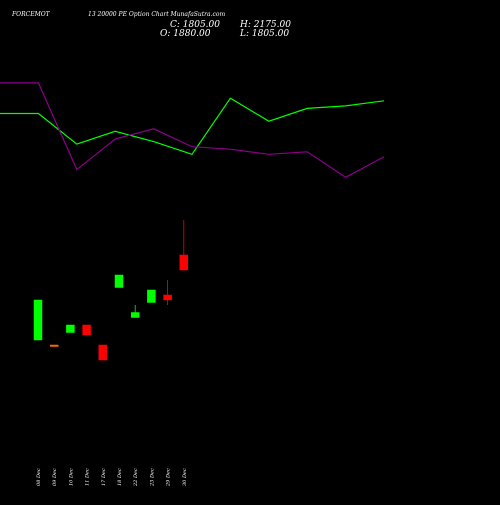 Image resolution: width=500 pixels, height=505 pixels. What do you see at coordinates (55, 477) in the screenshot?
I see `x-tick-label: 09 Dec` at bounding box center [55, 477].